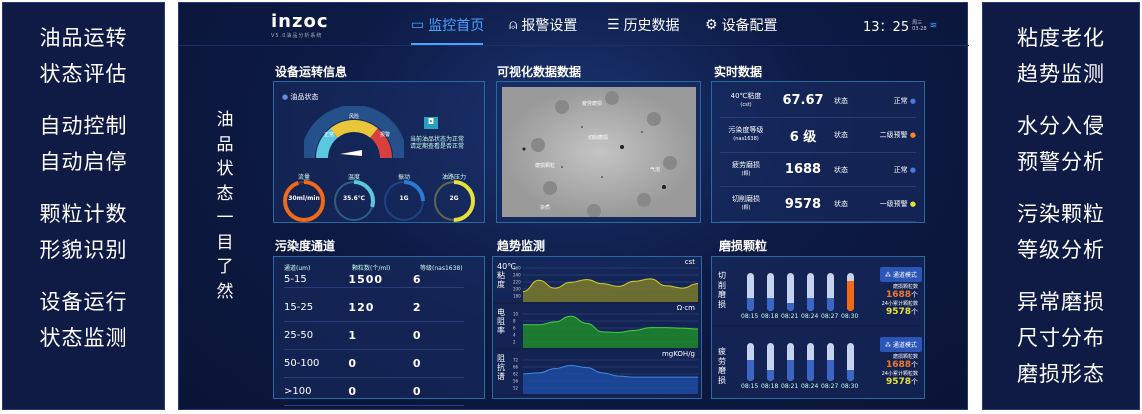 Image resolution: width=1142 pixels, height=414 pixels. What do you see at coordinates (351, 153) in the screenshot?
I see `gauge-needle` at bounding box center [351, 153].